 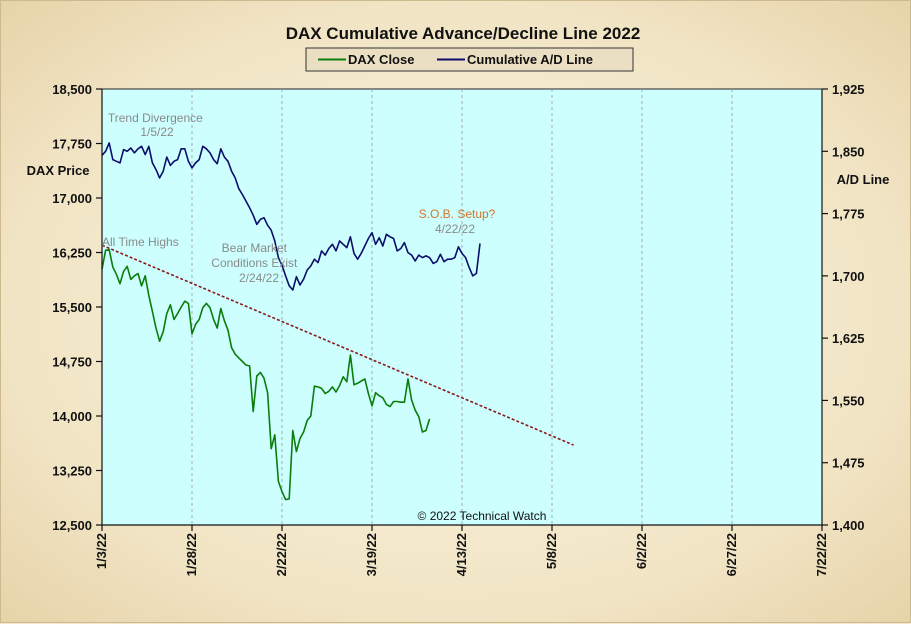 I want to click on right-tick-label: 1,400, so click(x=848, y=525).